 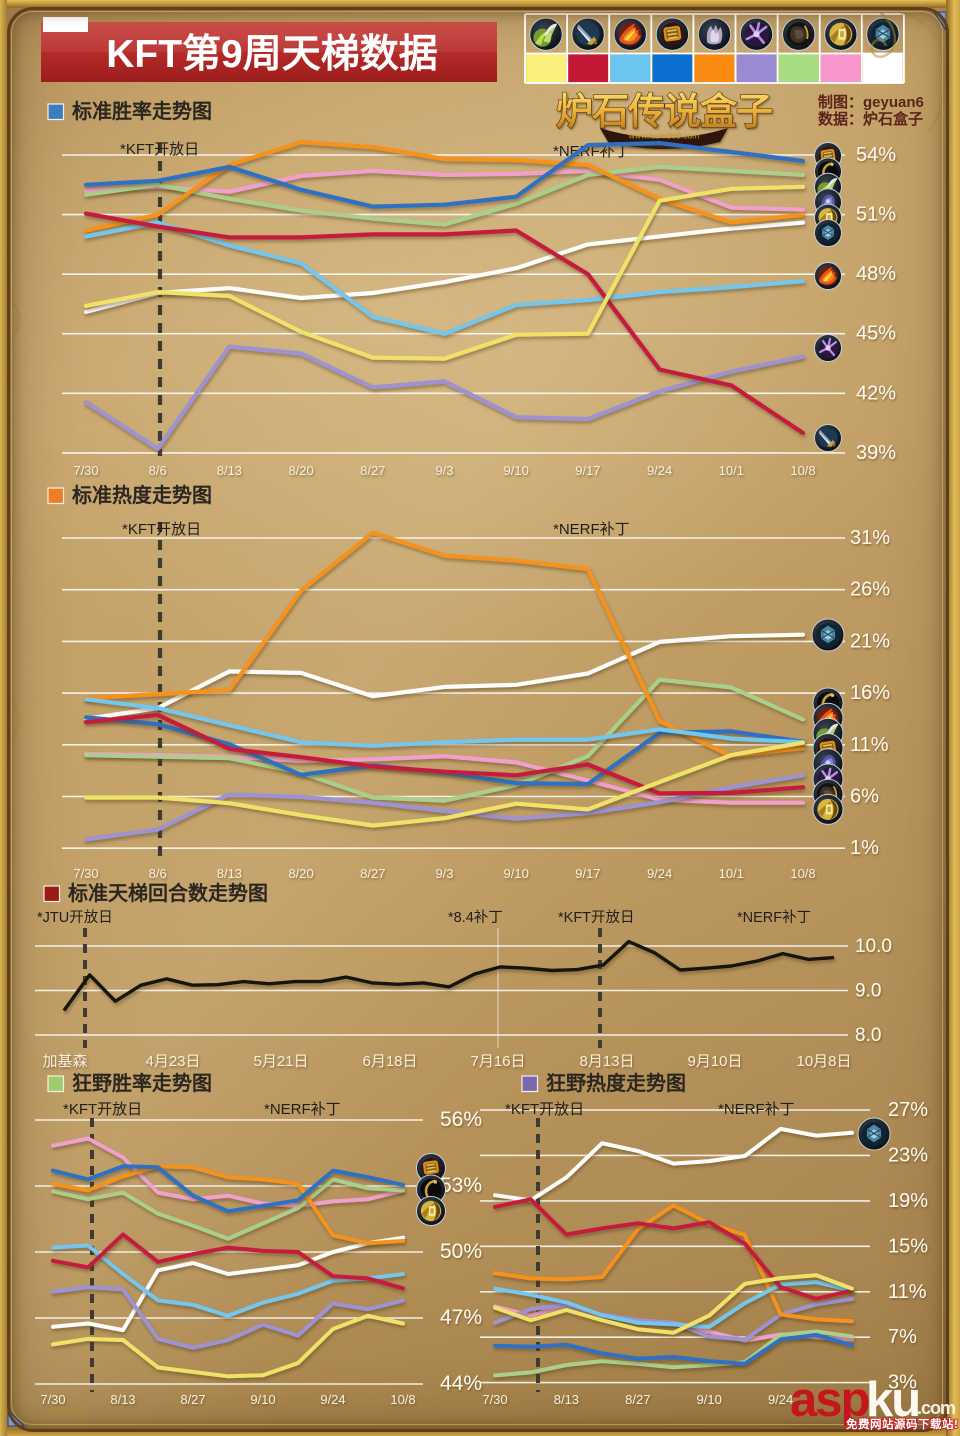 What do you see at coordinates (870, 641) in the screenshot?
I see `svg-text: 21%` at bounding box center [870, 641].